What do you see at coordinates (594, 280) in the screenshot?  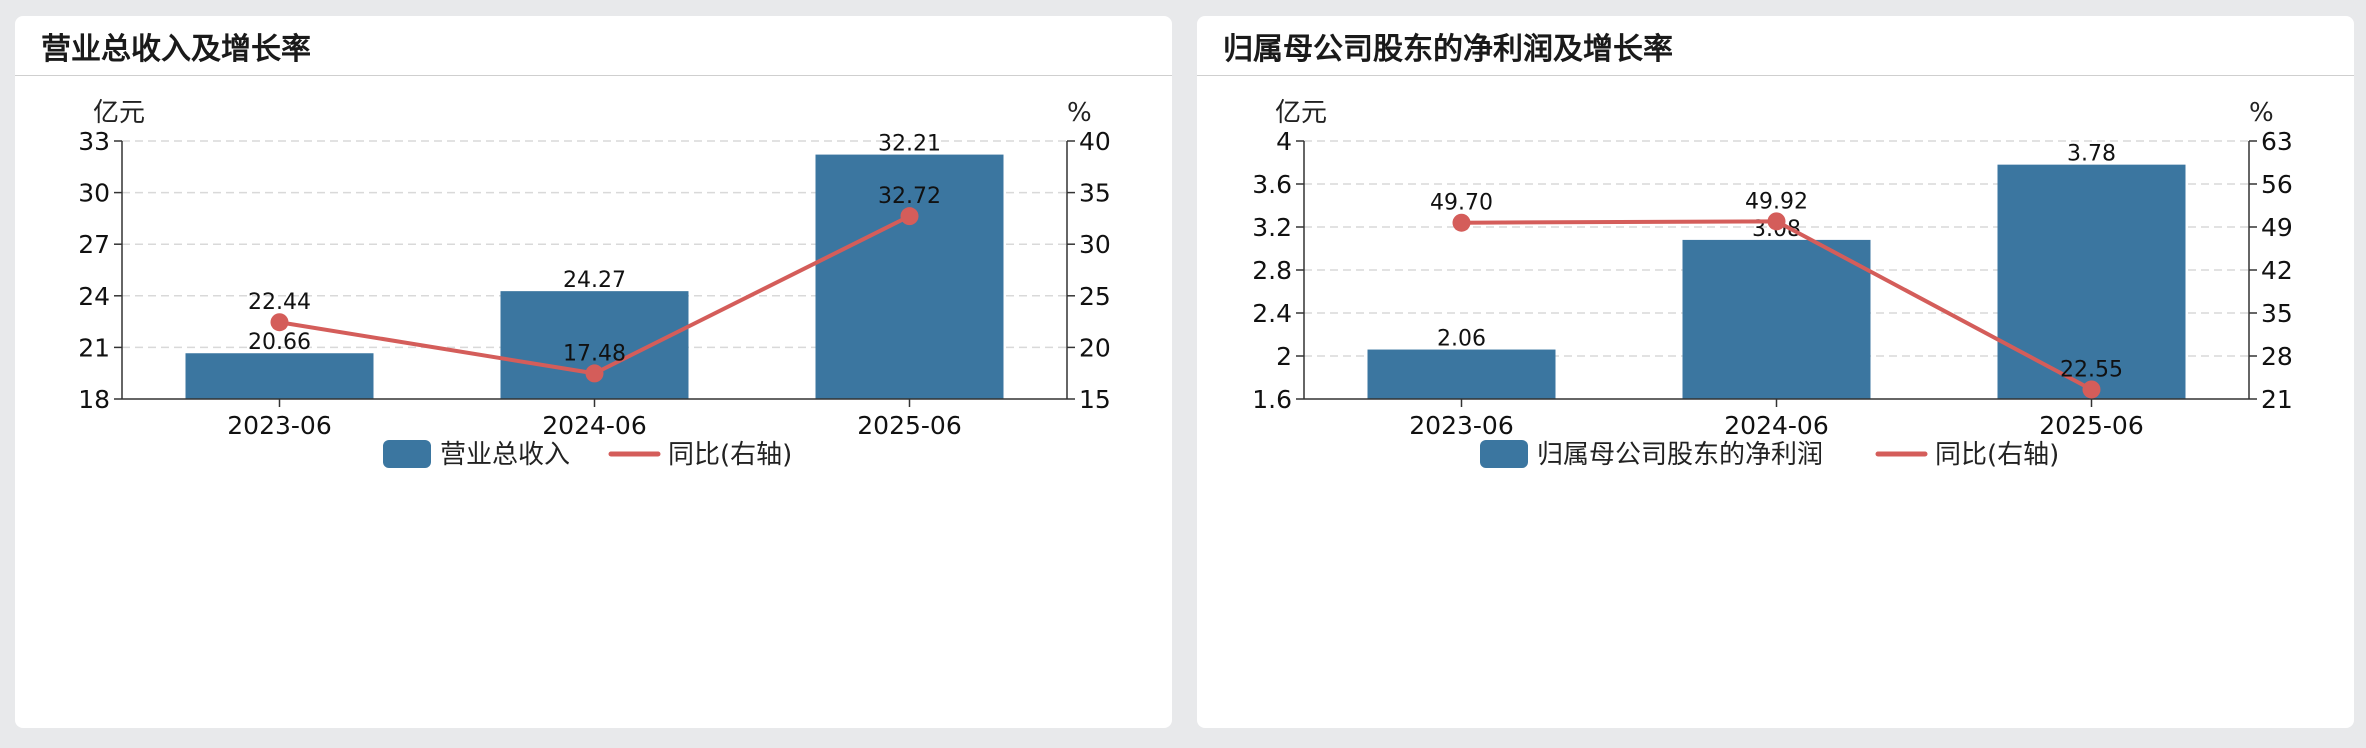 I see `bar-data-label: 24.27` at bounding box center [594, 280].